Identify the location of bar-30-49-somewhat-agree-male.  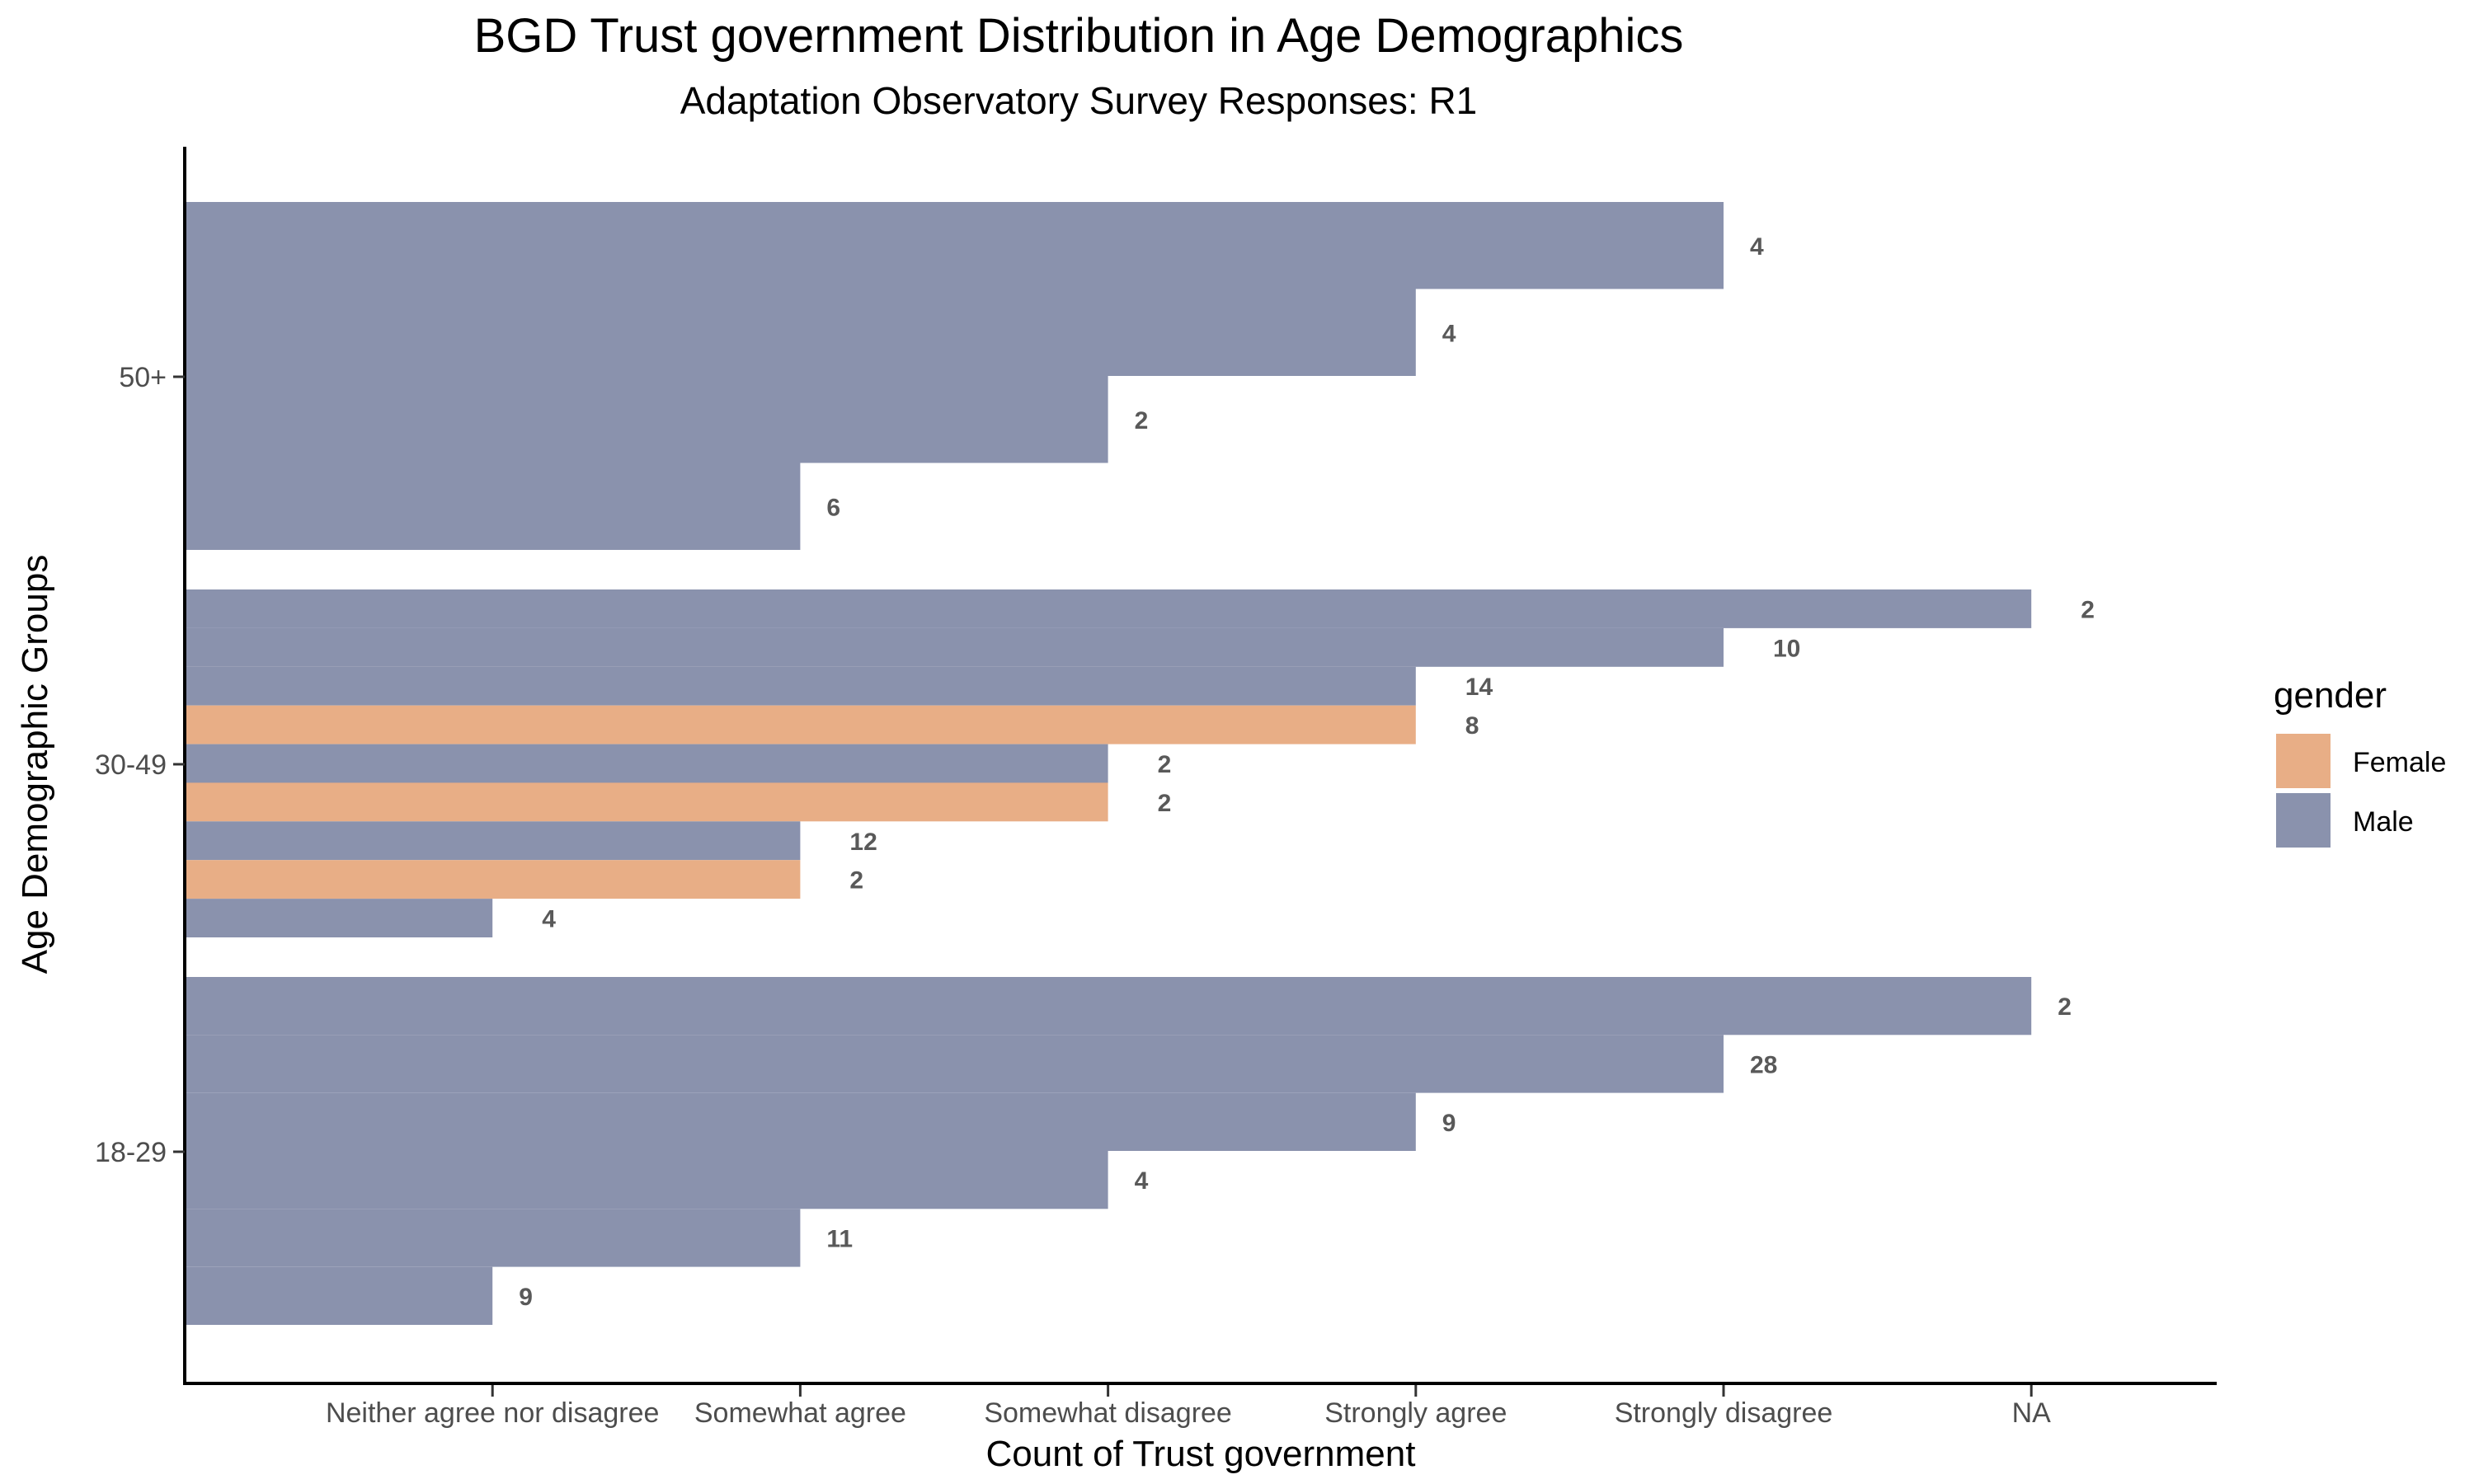
(493, 841).